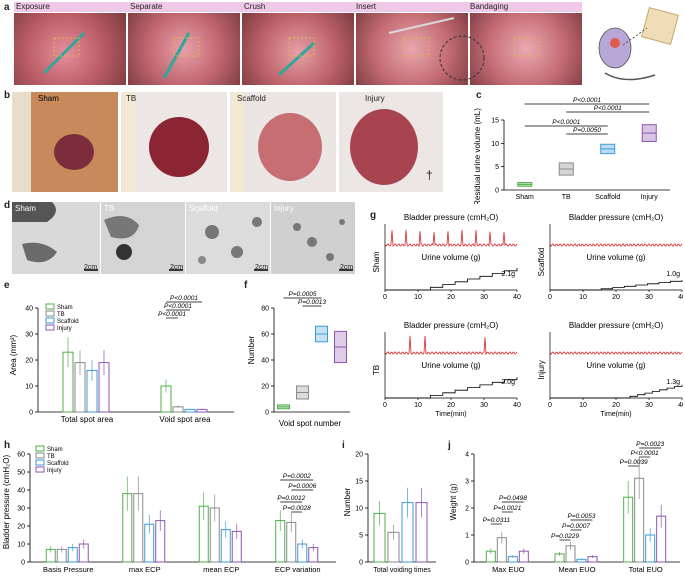  Describe the element at coordinates (508, 569) in the screenshot. I see `x-tick-label: Max EUO` at that location.